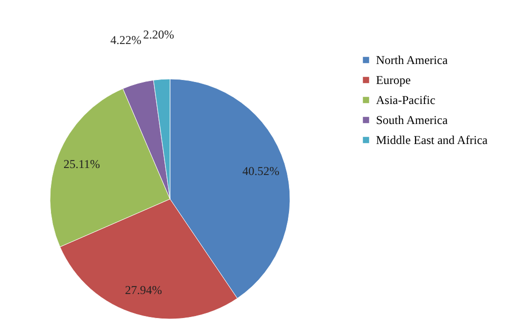  Describe the element at coordinates (261, 171) in the screenshot. I see `data-label: 40.52%` at that location.